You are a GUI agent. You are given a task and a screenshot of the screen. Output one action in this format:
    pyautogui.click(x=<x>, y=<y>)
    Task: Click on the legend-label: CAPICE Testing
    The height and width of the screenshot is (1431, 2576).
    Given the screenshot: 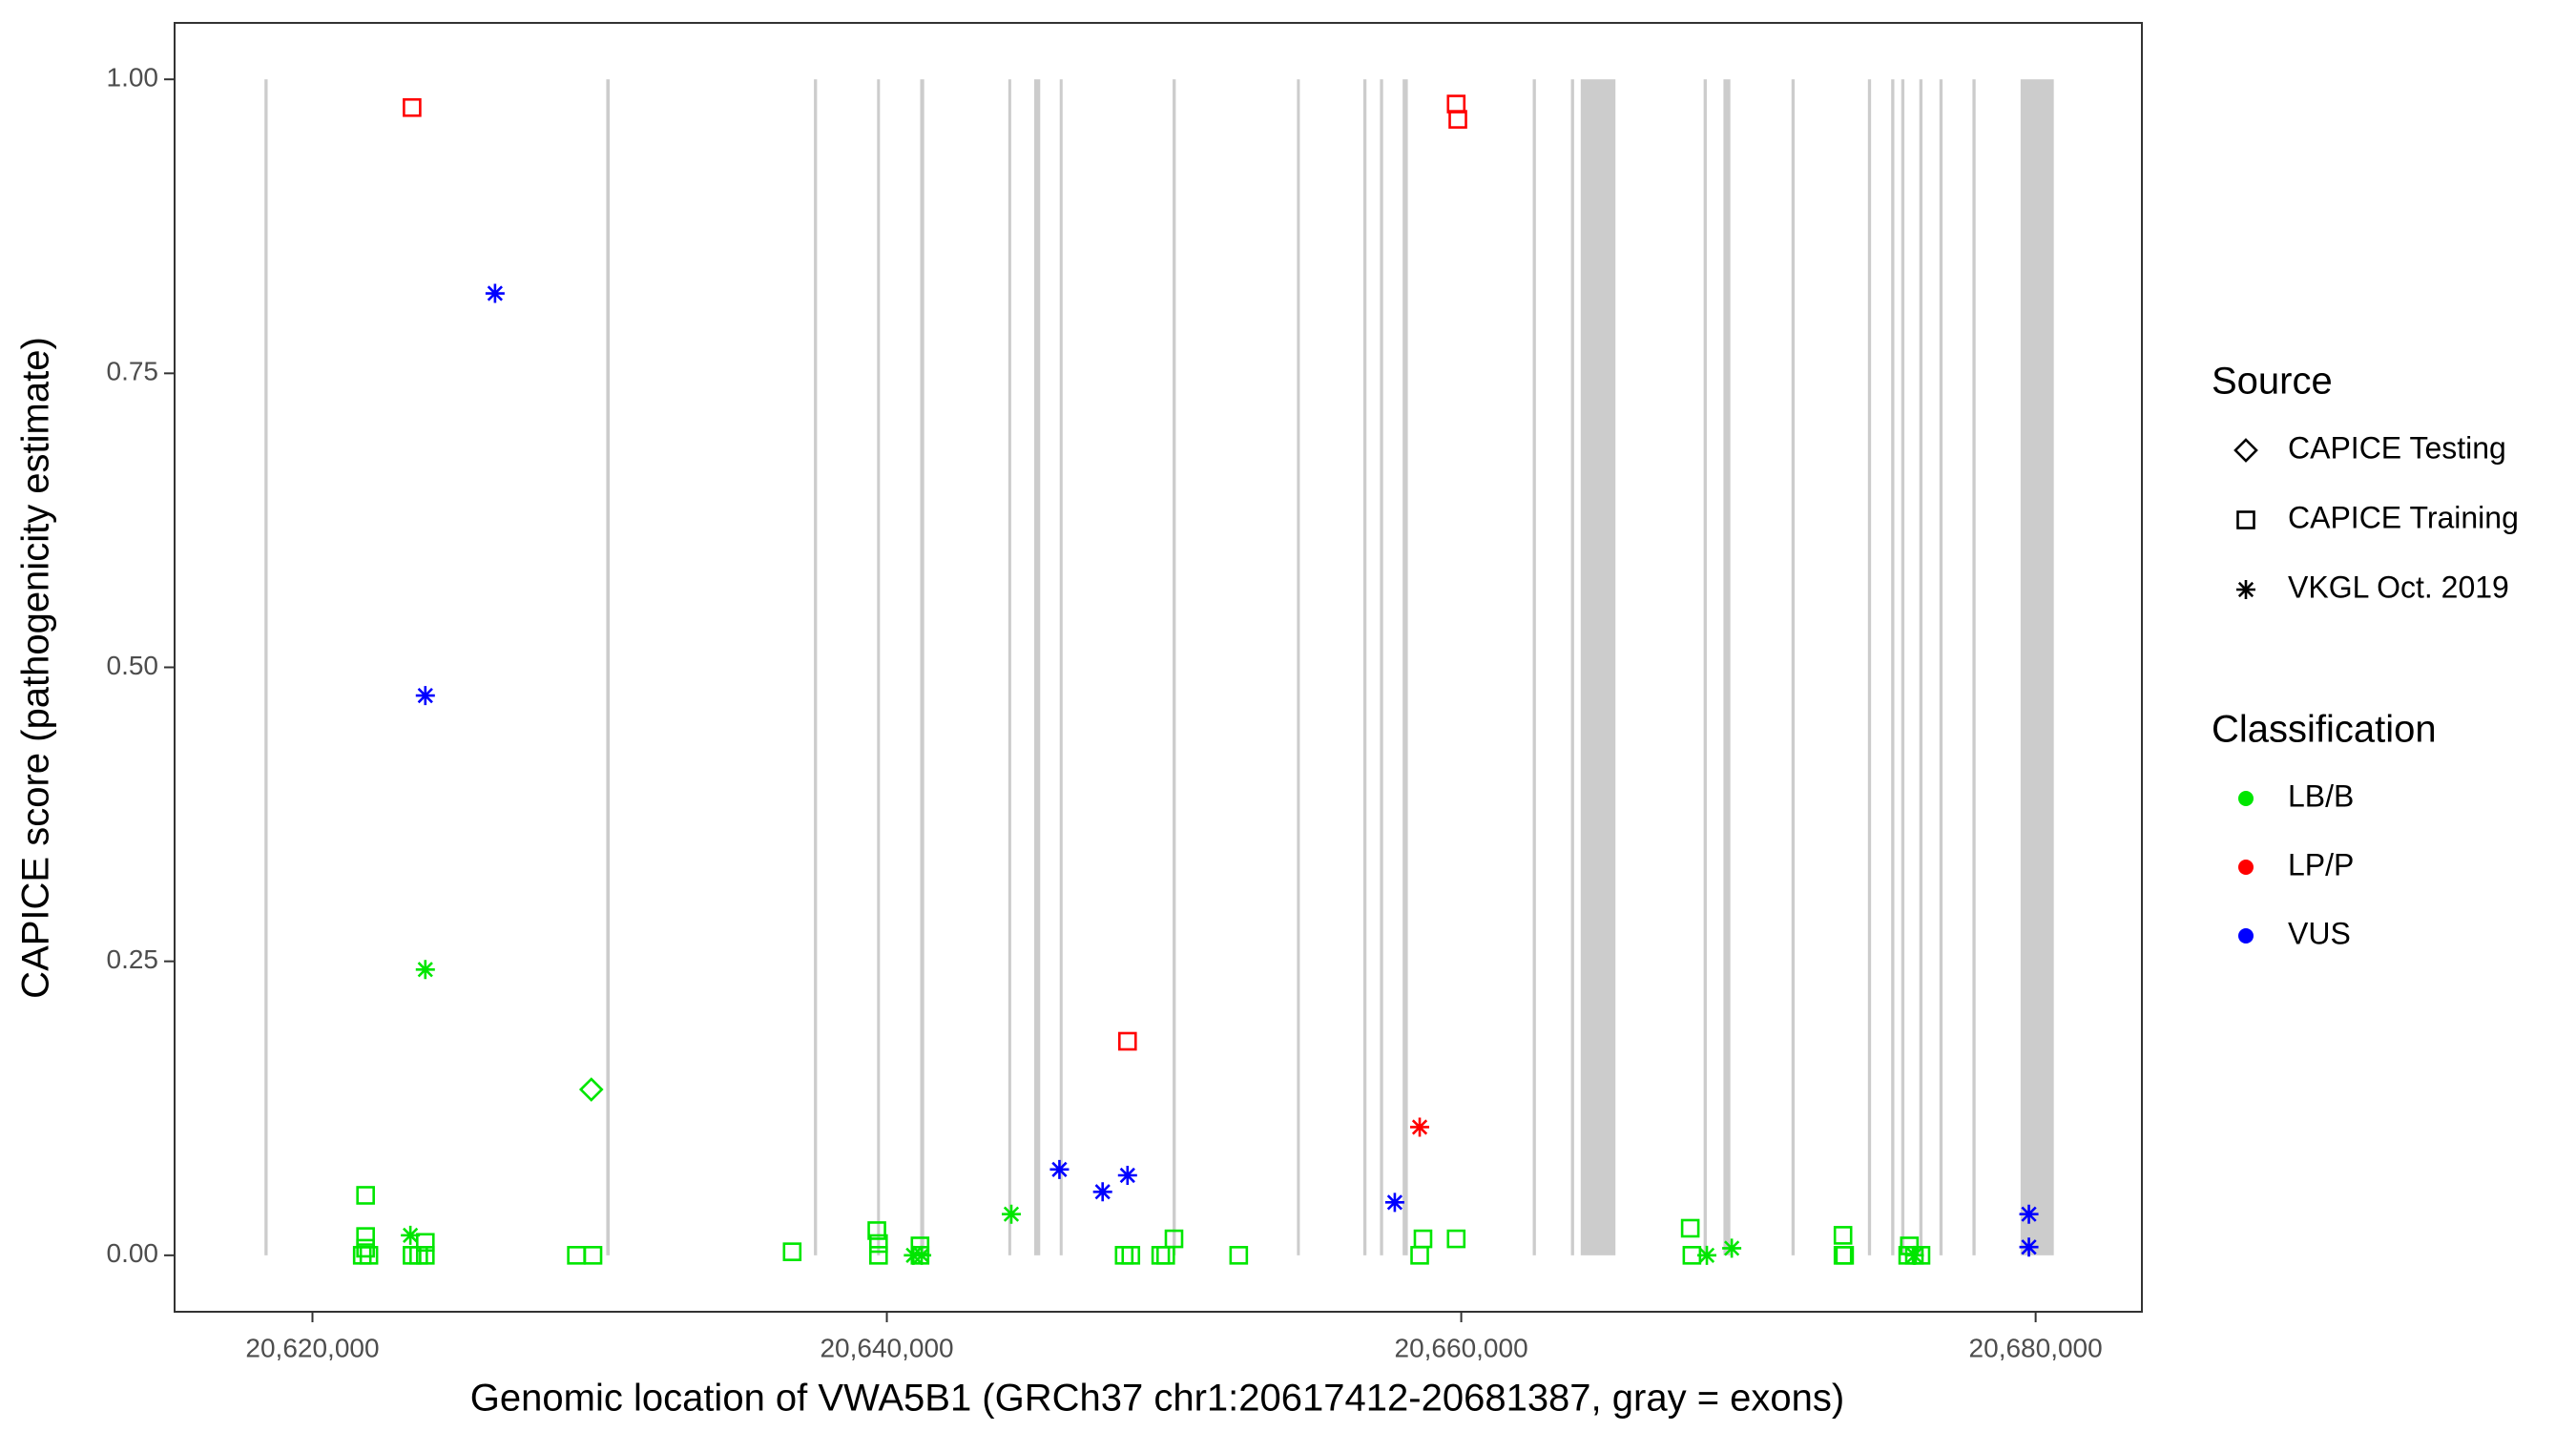 What is the action you would take?
    pyautogui.click(x=2397, y=447)
    